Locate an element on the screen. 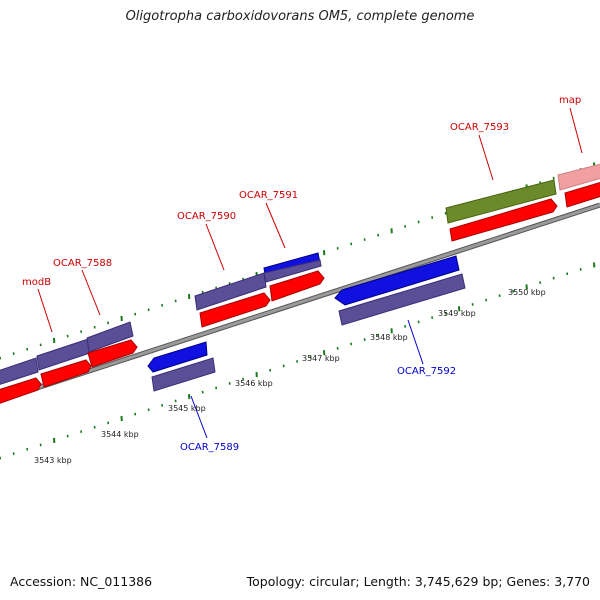  label-ocar7593: OCAR_7593 is located at coordinates (479, 127).